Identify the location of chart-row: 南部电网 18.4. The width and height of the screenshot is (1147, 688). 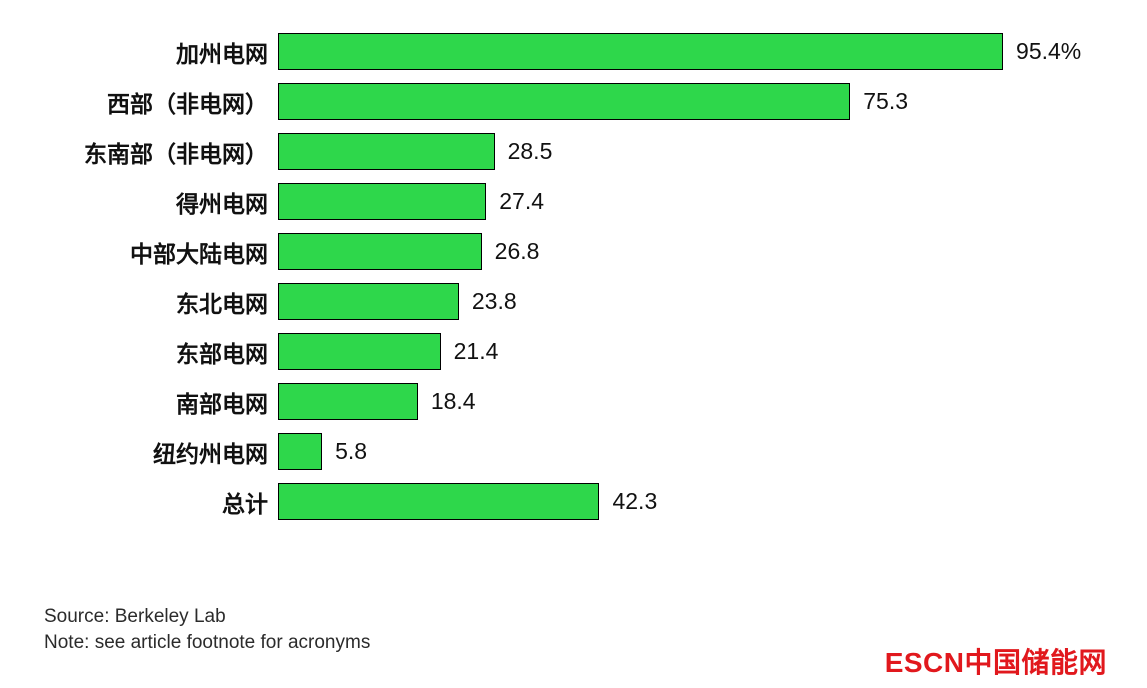
(573, 401).